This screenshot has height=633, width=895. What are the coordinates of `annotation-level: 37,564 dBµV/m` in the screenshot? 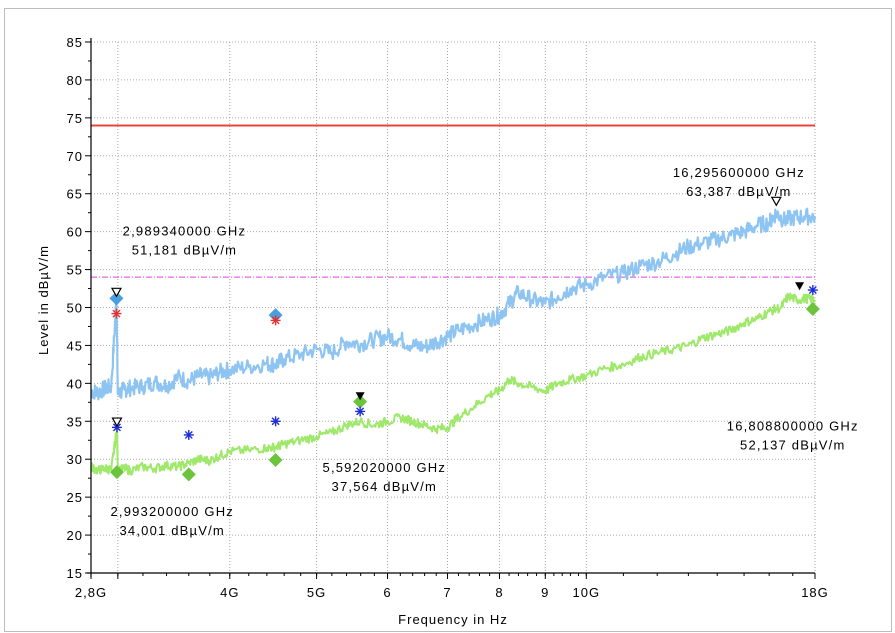 It's located at (384, 486).